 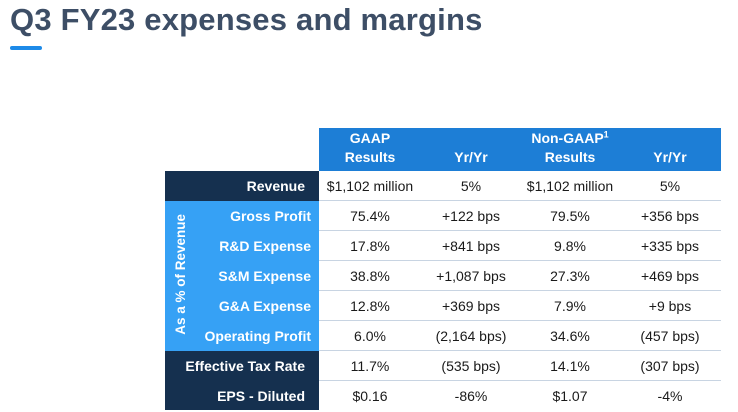 I want to click on header-nongaap-yoy: Yr/Yr, so click(x=670, y=149).